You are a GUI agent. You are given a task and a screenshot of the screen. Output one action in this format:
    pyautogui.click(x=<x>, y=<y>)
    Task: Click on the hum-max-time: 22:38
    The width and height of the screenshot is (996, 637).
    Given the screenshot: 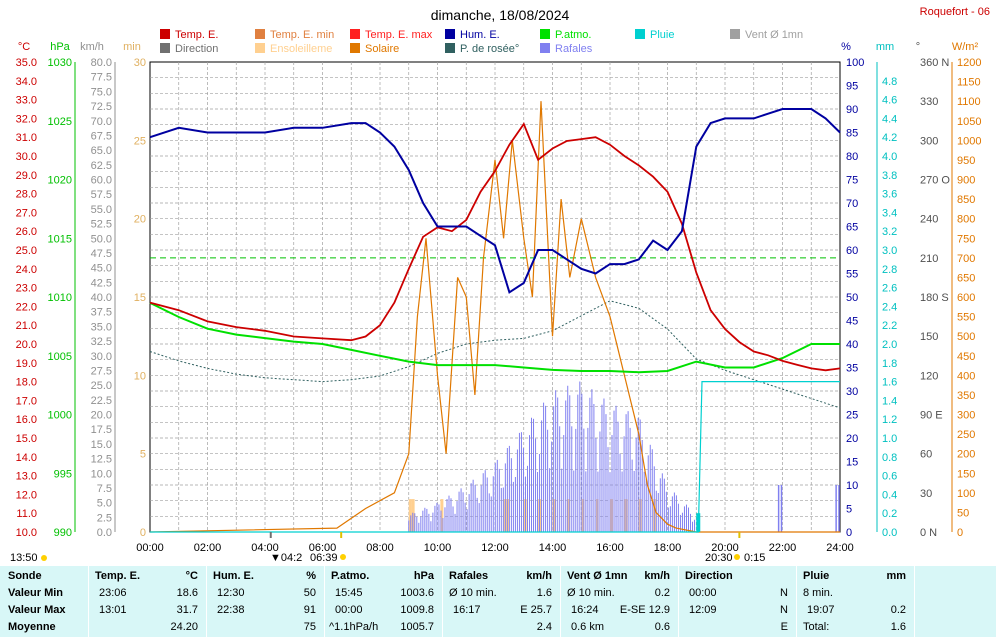 What is the action you would take?
    pyautogui.click(x=231, y=610)
    